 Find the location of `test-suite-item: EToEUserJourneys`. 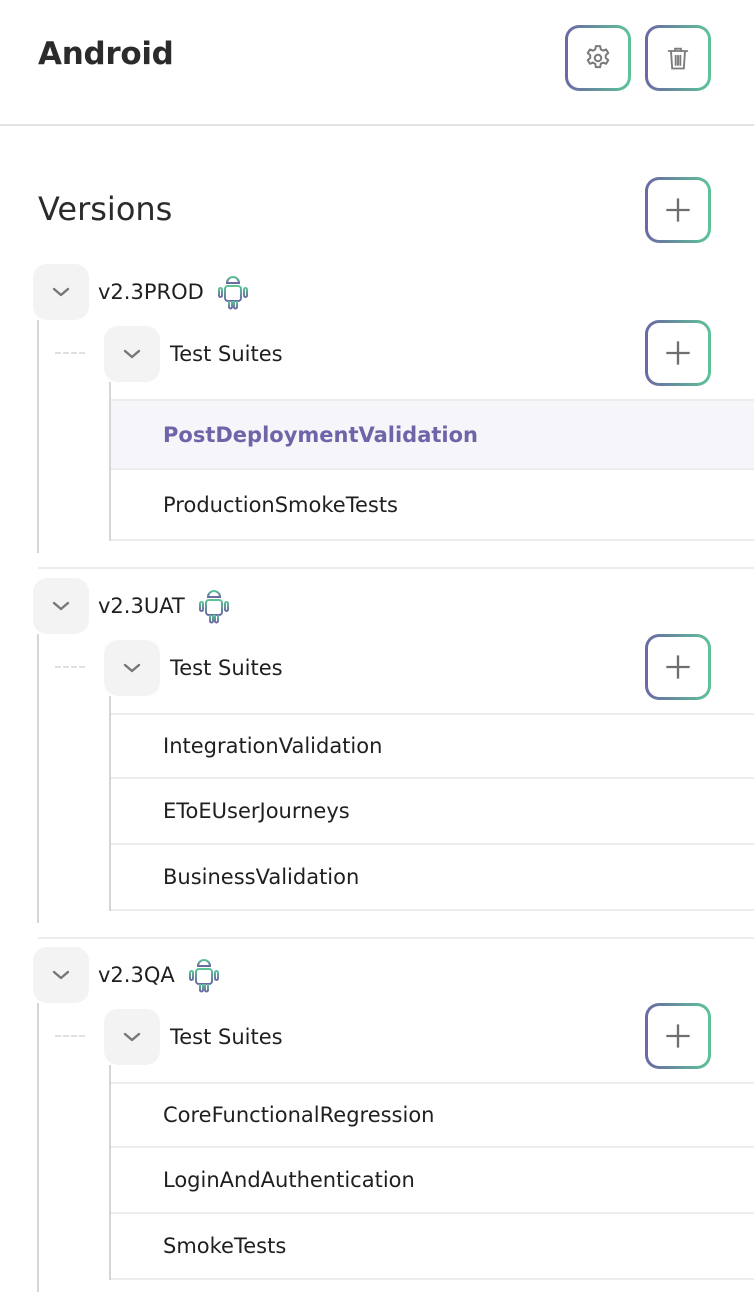

test-suite-item: EToEUserJourneys is located at coordinates (432, 812).